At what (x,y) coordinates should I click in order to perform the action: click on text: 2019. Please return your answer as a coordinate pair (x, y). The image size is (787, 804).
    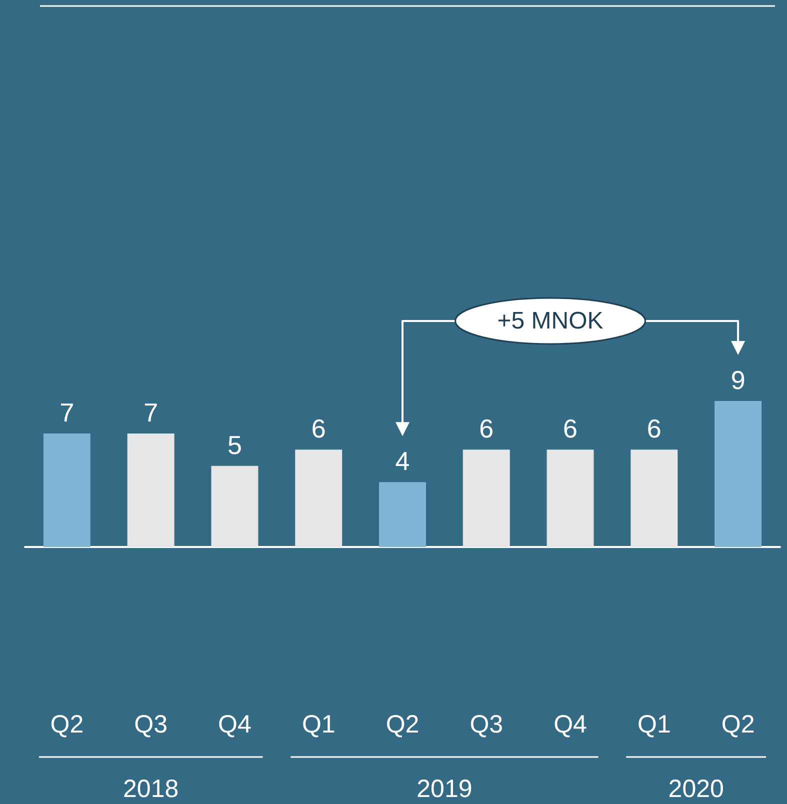
    Looking at the image, I should click on (444, 789).